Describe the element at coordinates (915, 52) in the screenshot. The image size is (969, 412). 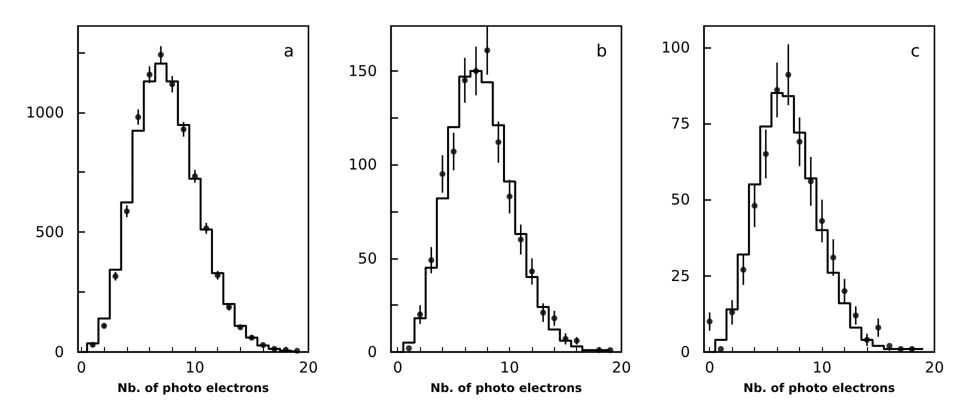
I see `text: c` at that location.